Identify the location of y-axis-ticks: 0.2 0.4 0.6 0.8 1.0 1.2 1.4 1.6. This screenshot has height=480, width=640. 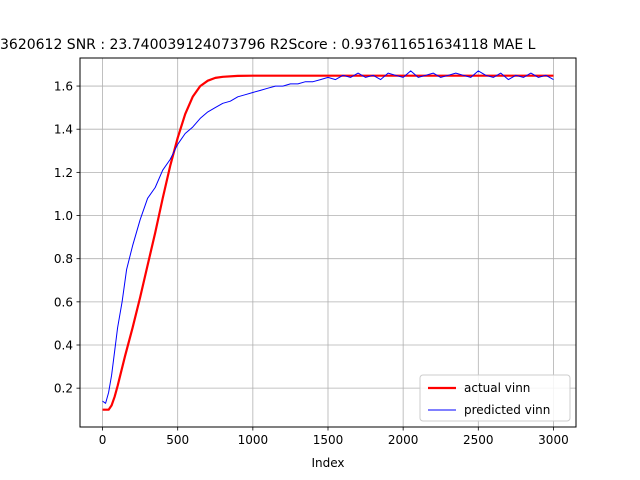
(67, 238).